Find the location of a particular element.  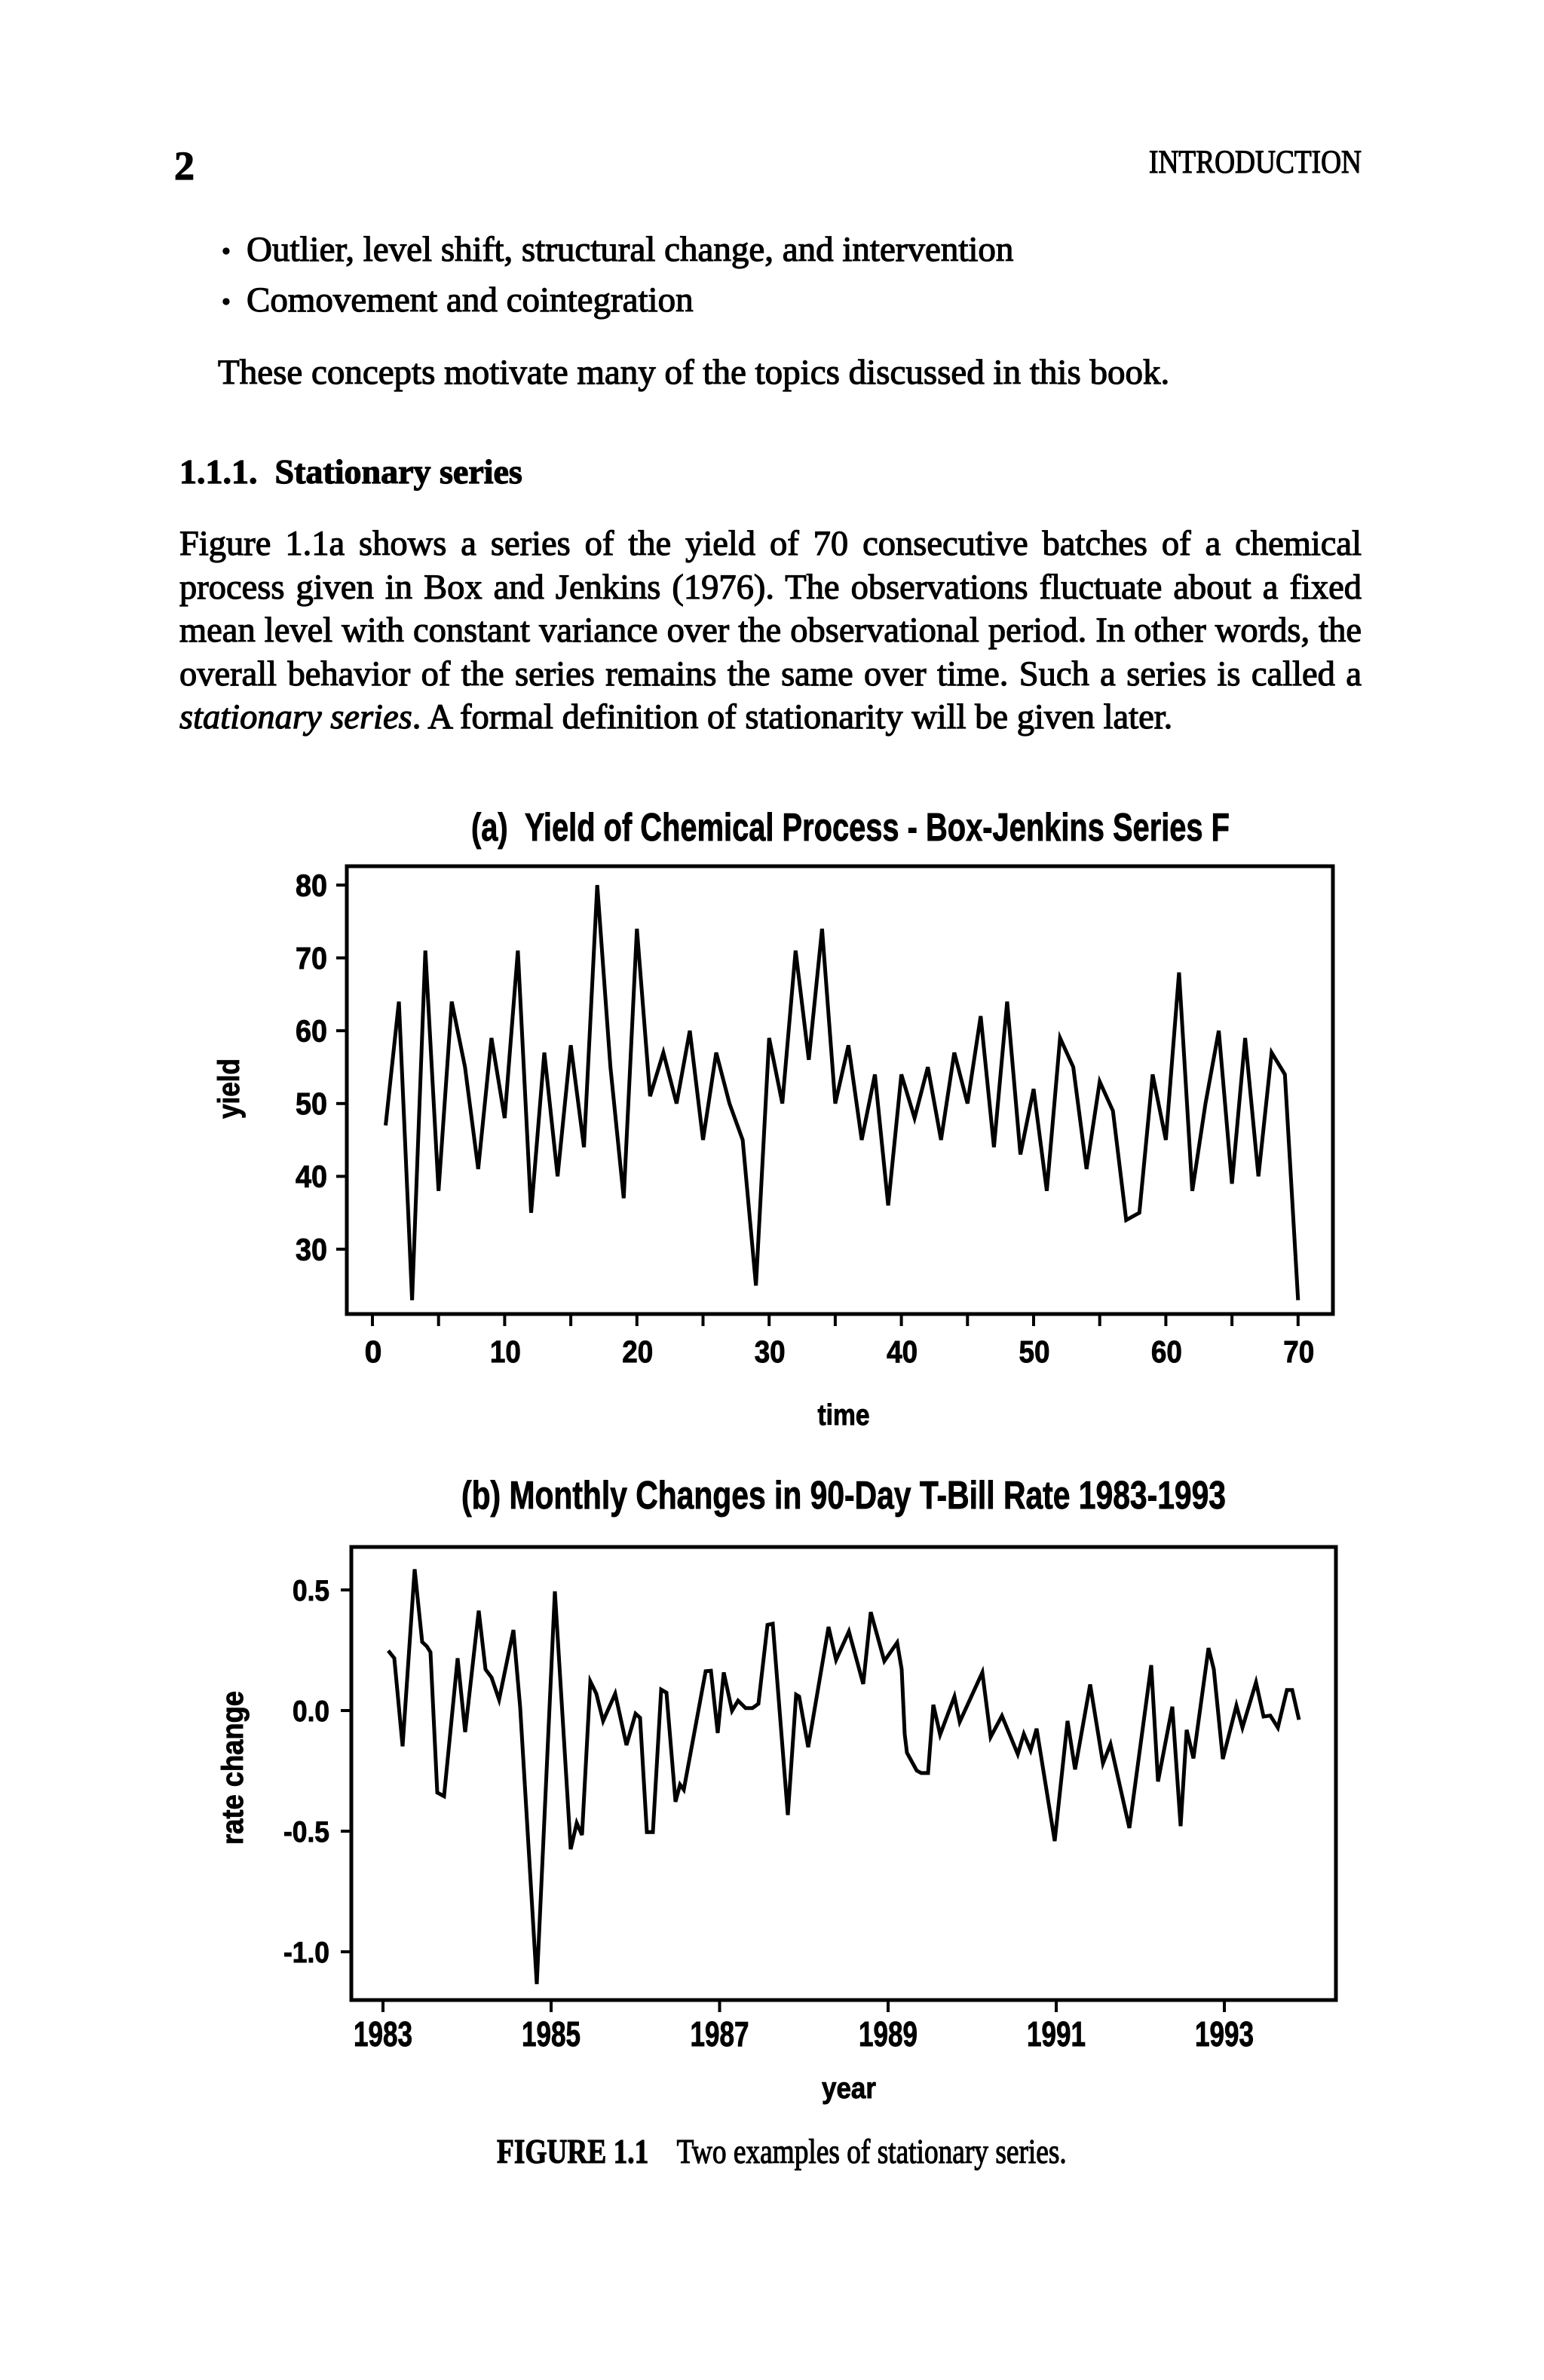

svg-text: 0.5 is located at coordinates (311, 1591).